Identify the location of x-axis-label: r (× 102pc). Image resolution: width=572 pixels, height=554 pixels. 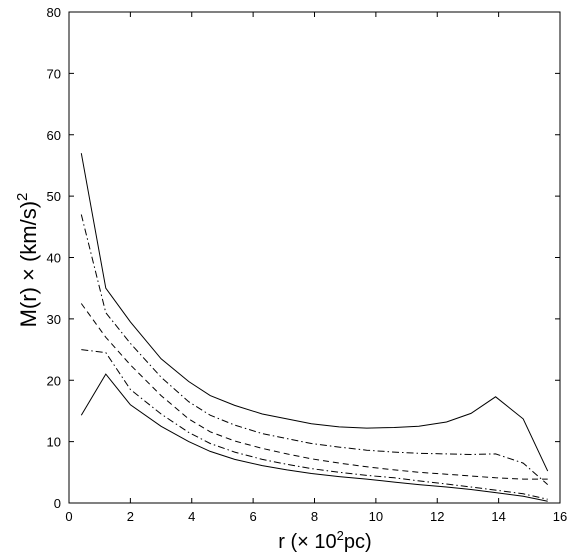
(324, 540).